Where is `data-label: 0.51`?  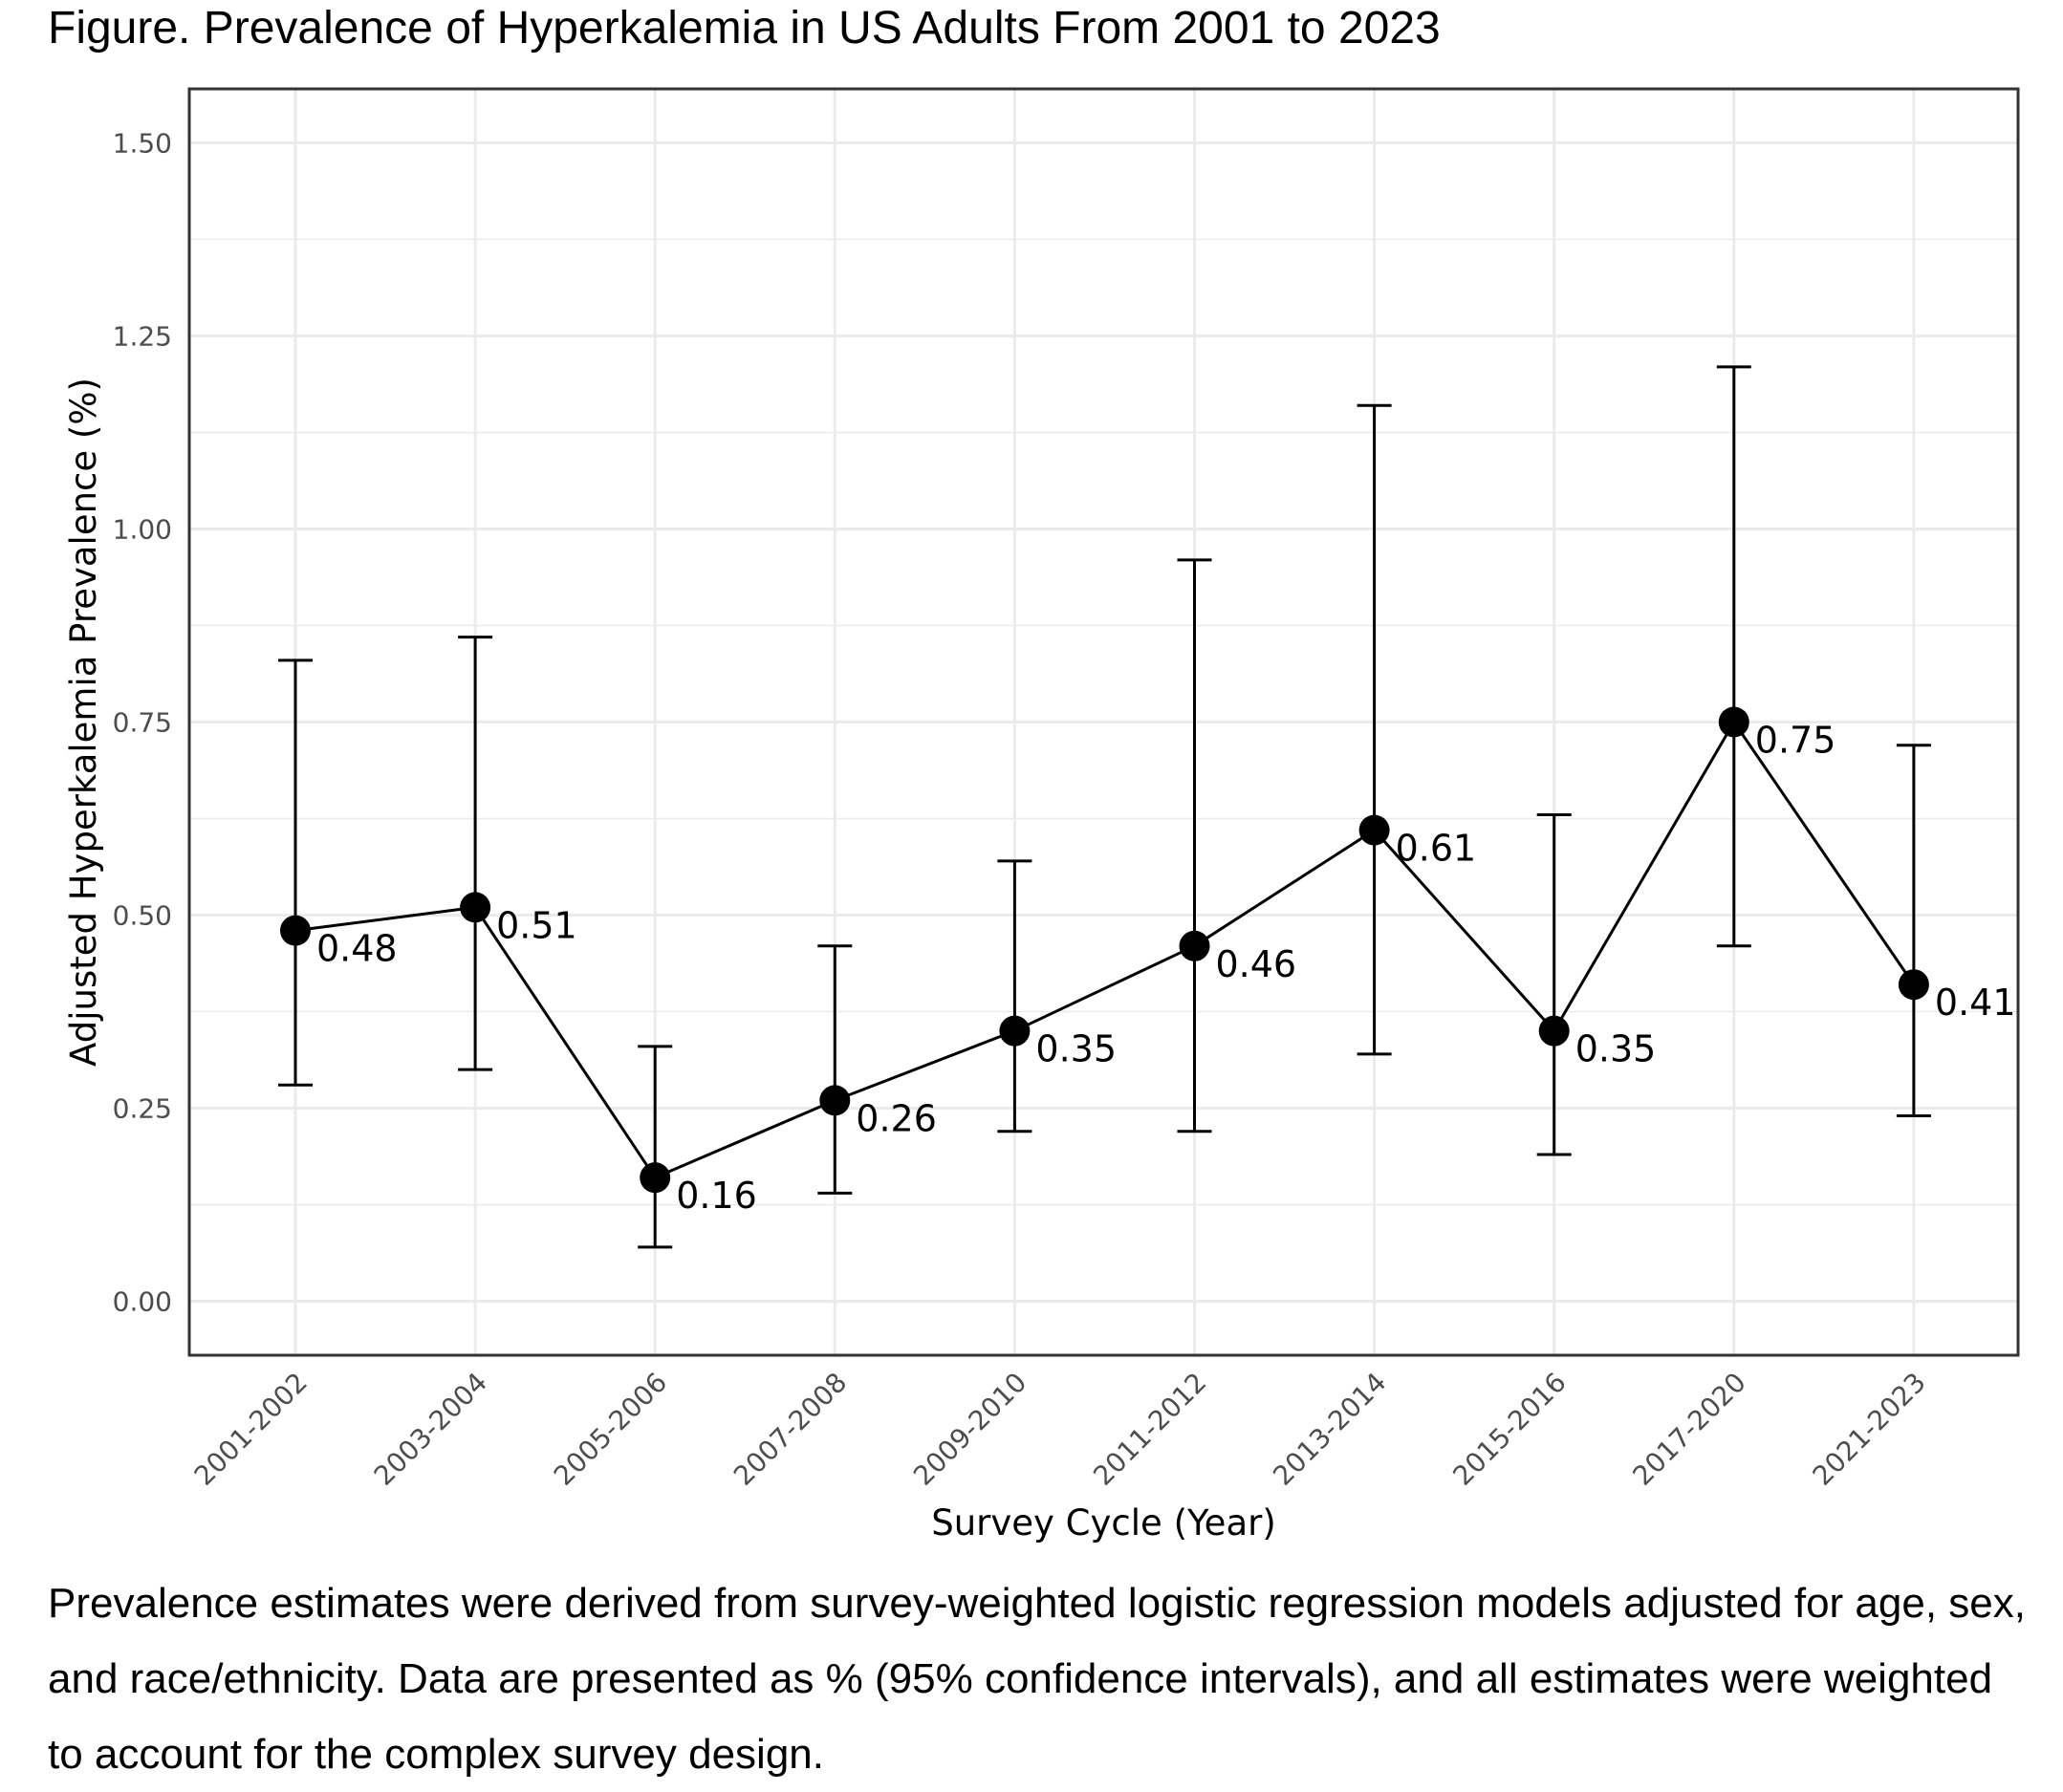
data-label: 0.51 is located at coordinates (537, 925).